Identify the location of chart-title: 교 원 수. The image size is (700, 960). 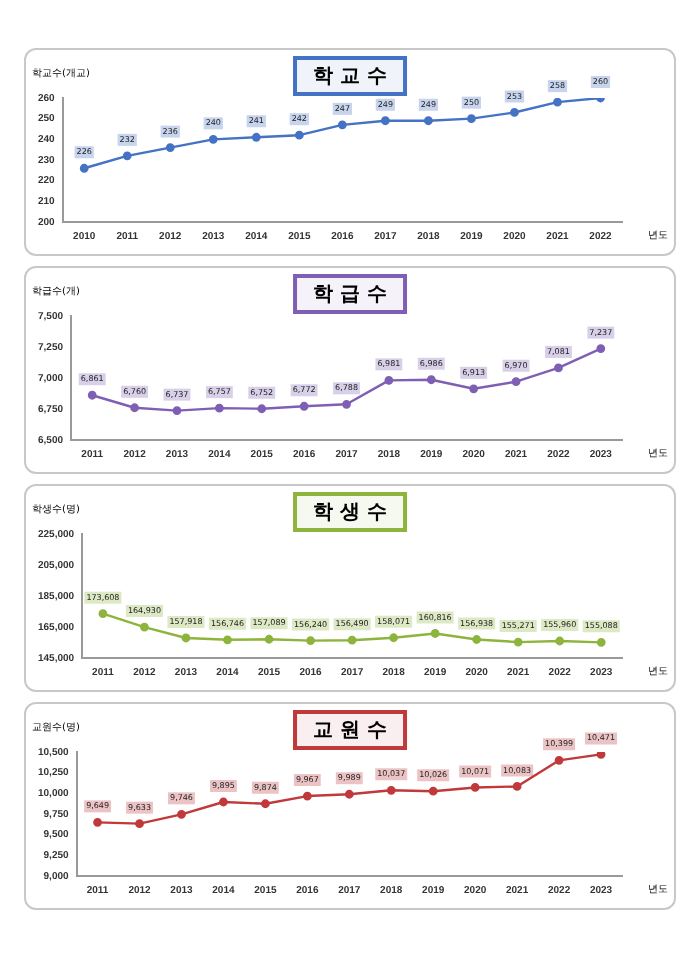
(350, 730).